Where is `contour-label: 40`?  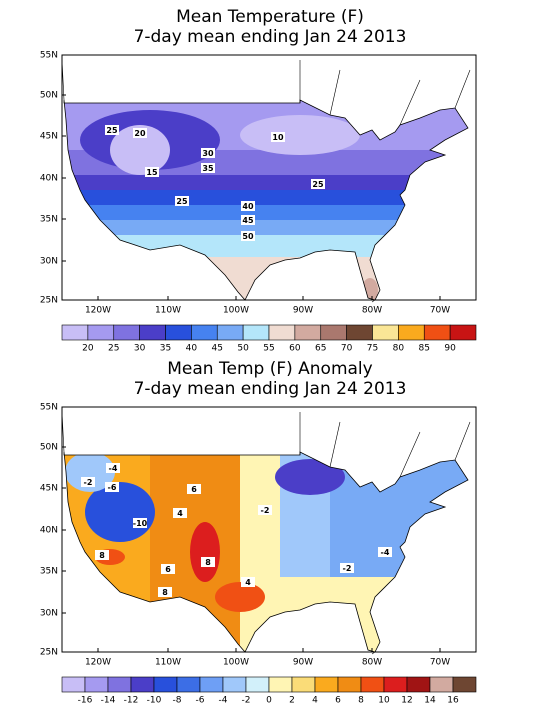
contour-label: 40 is located at coordinates (248, 206).